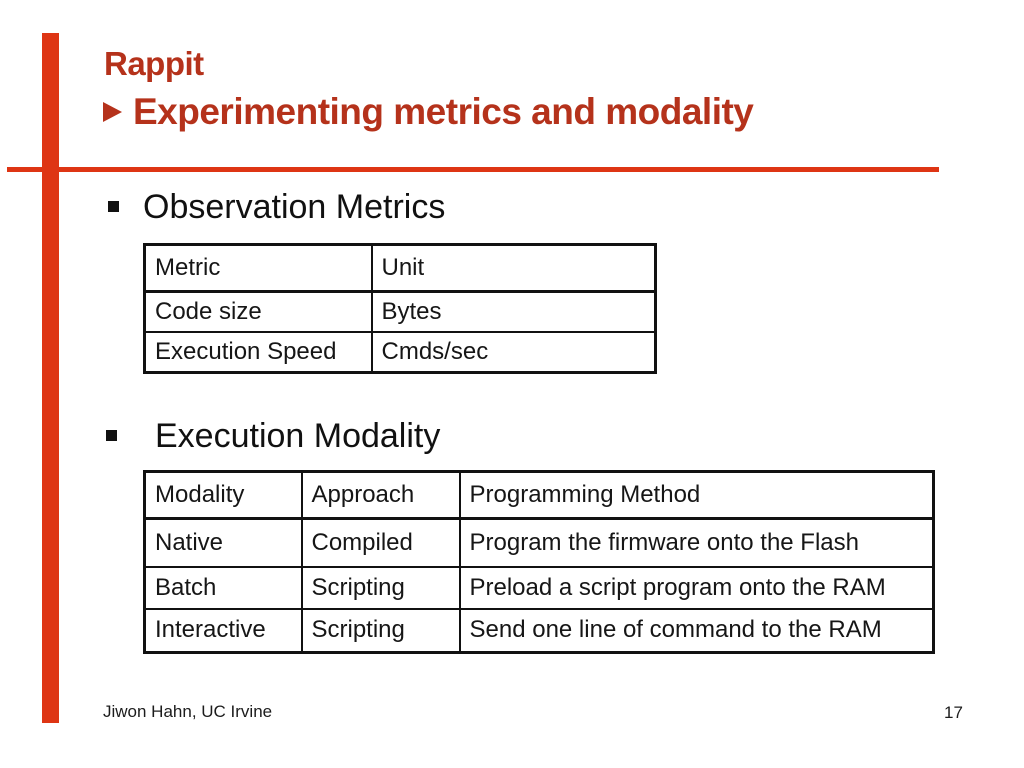 The height and width of the screenshot is (768, 1024). I want to click on table-header-cell: Modality, so click(223, 495).